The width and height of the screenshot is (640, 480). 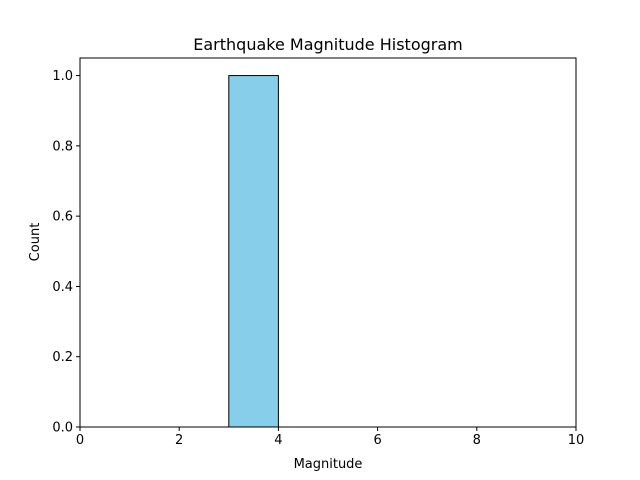 I want to click on bars-group, so click(x=253, y=251).